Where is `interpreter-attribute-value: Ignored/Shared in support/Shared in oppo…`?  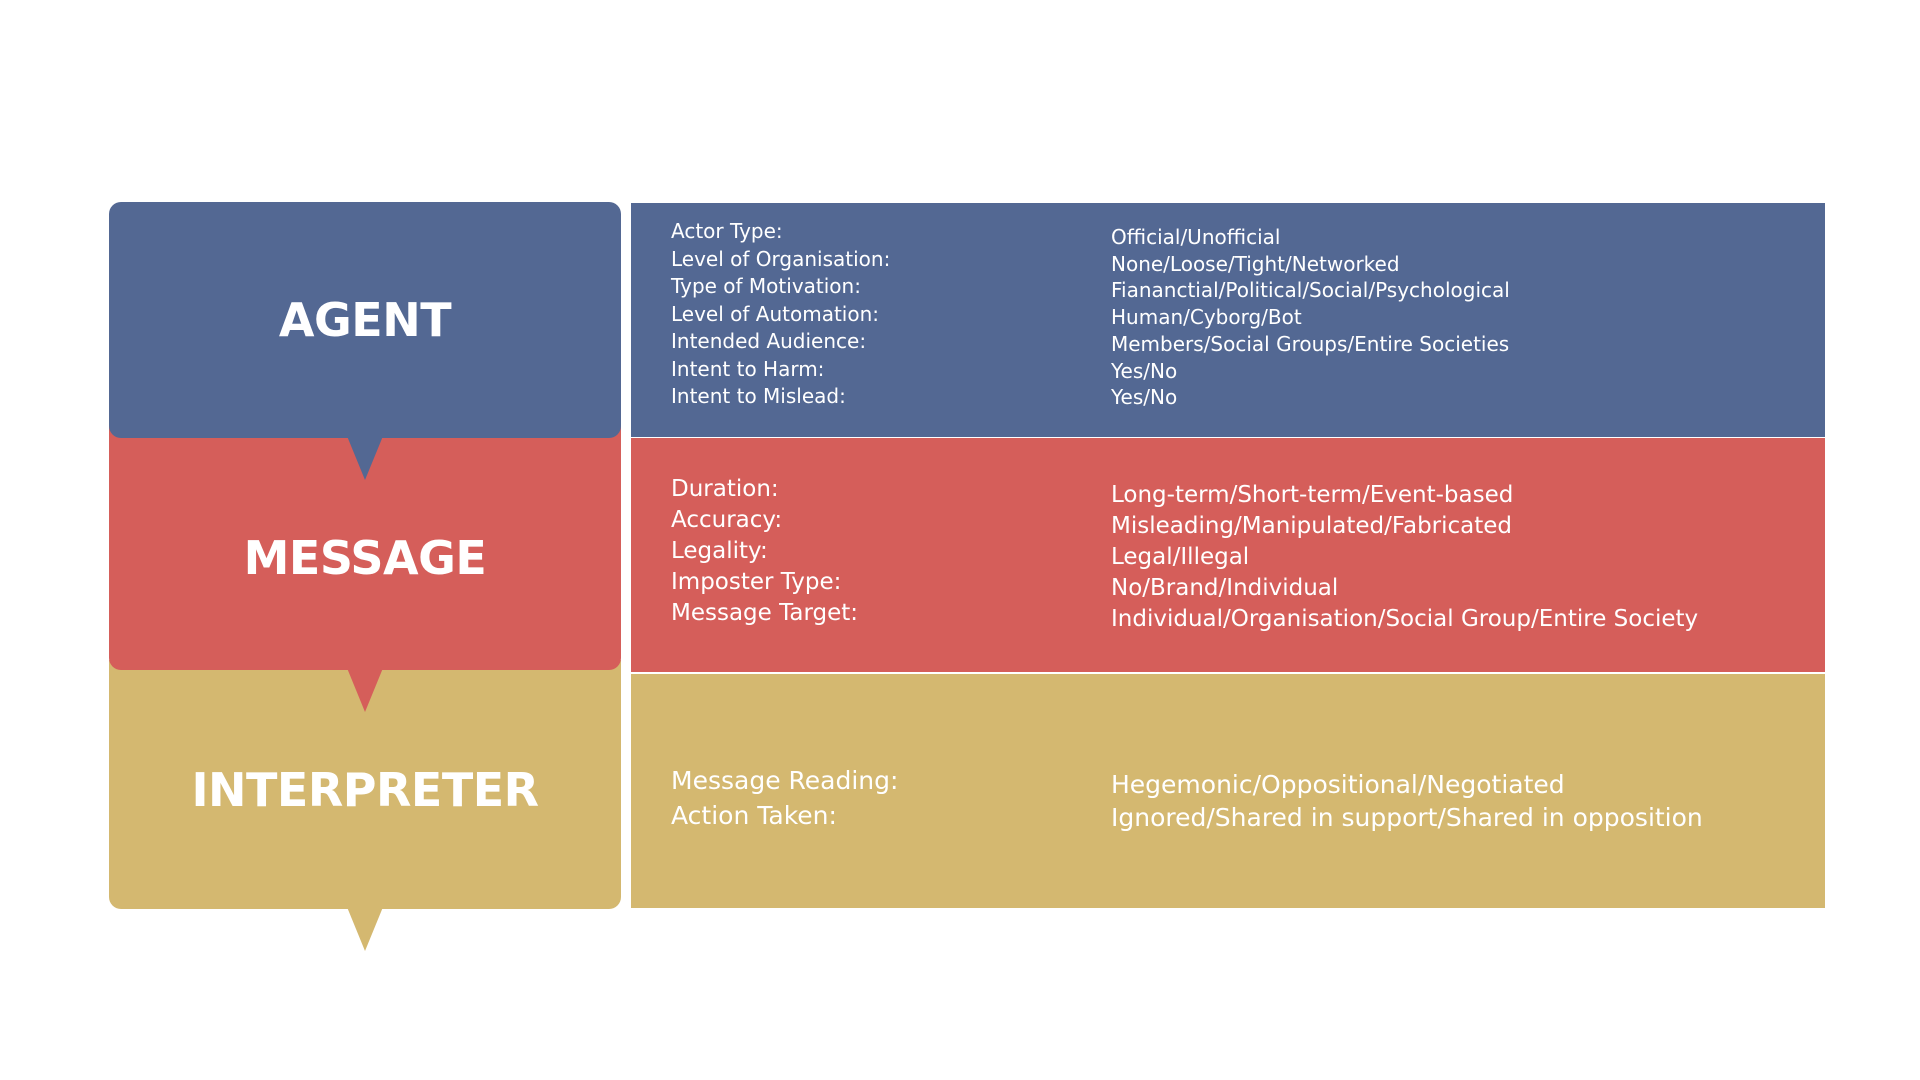 interpreter-attribute-value: Ignored/Shared in support/Shared in oppo… is located at coordinates (1407, 817).